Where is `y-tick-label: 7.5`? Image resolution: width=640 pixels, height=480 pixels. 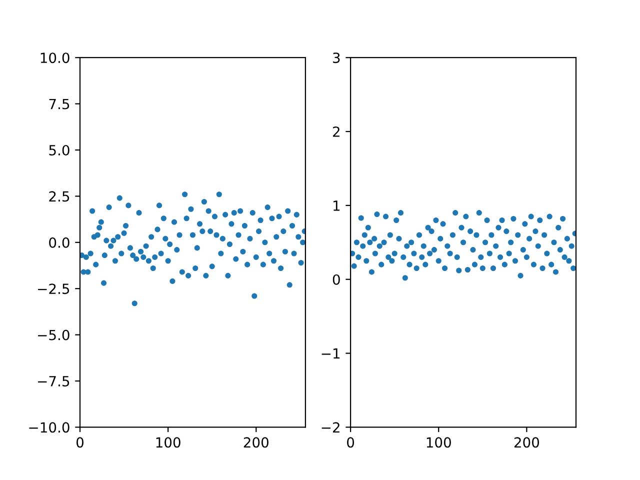
y-tick-label: 7.5 is located at coordinates (59, 104).